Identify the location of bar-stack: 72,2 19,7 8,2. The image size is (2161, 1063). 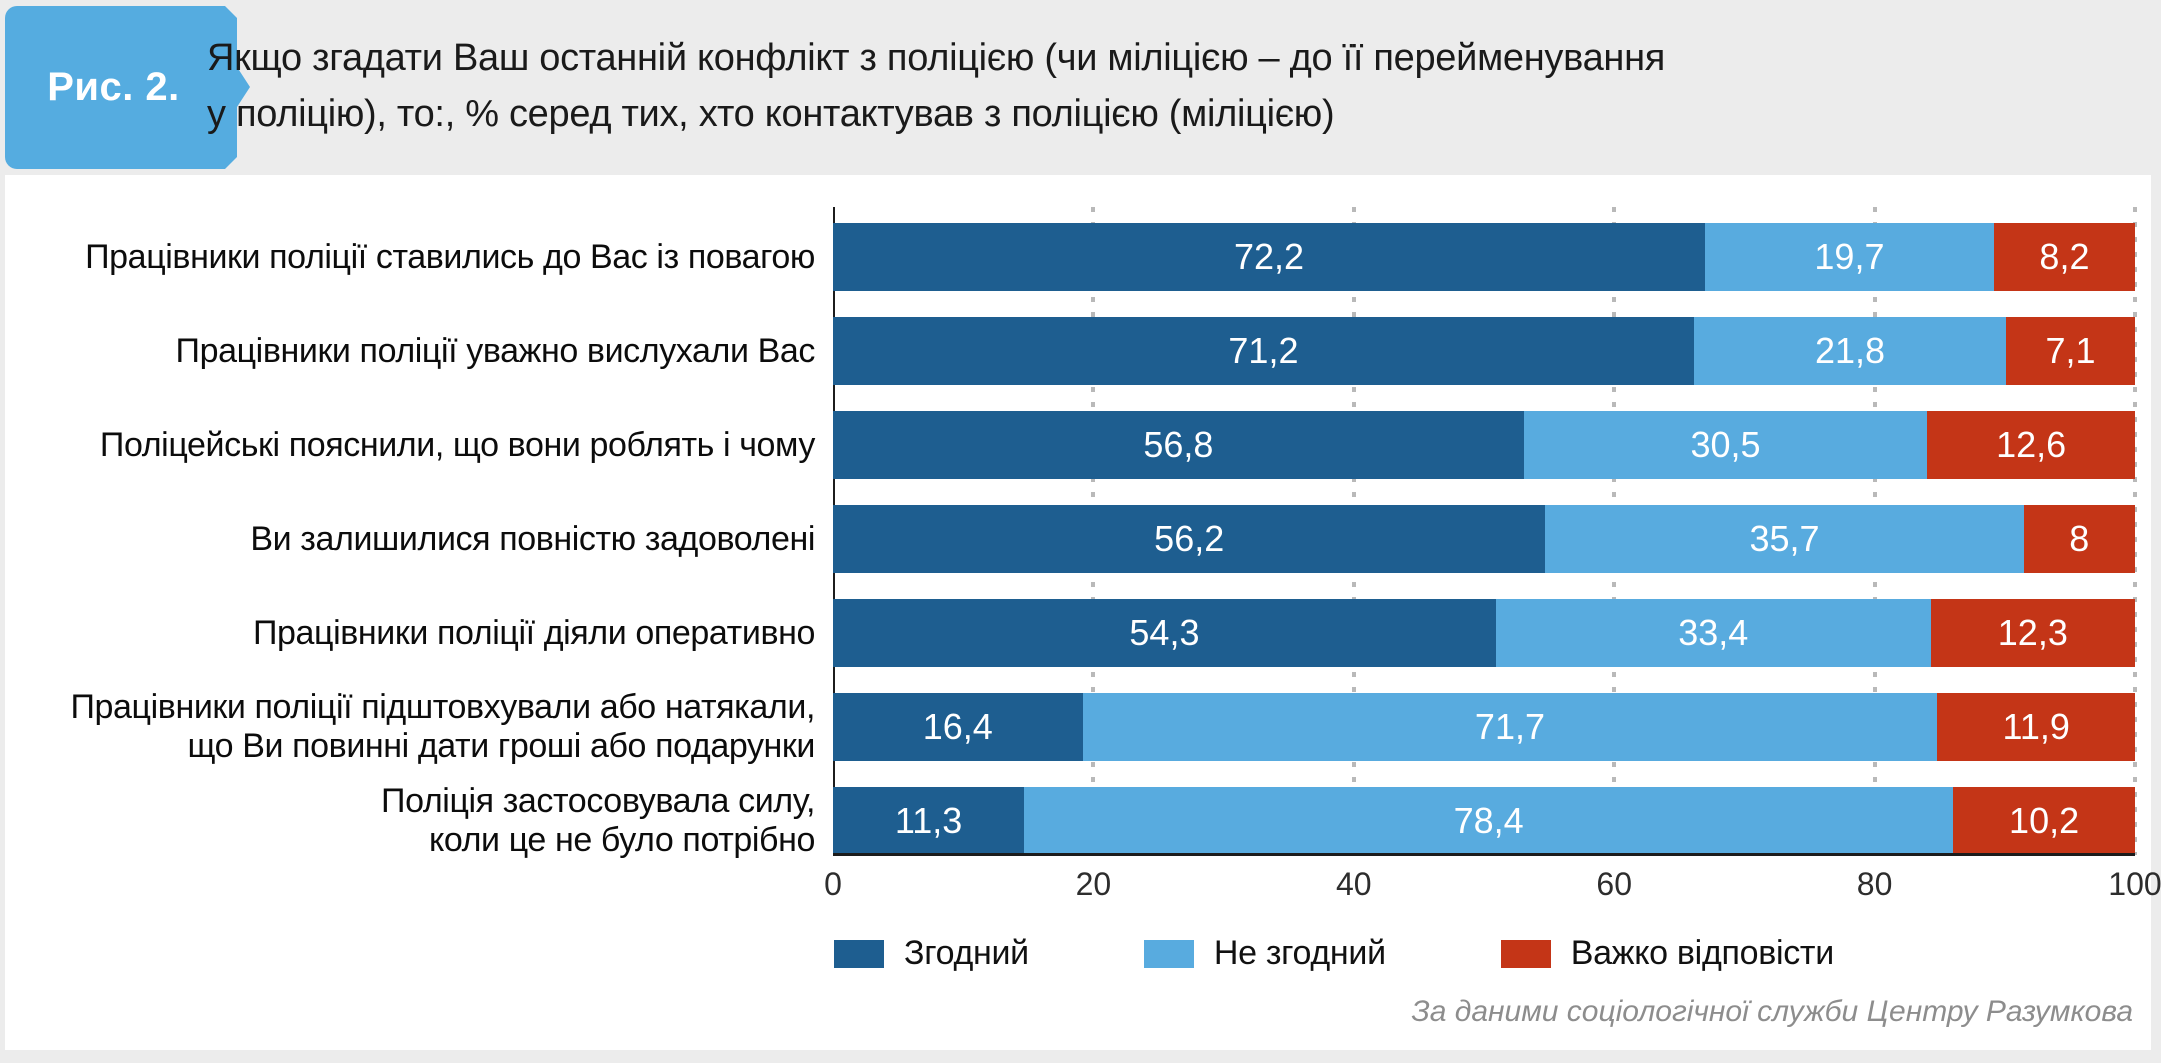
(1484, 257).